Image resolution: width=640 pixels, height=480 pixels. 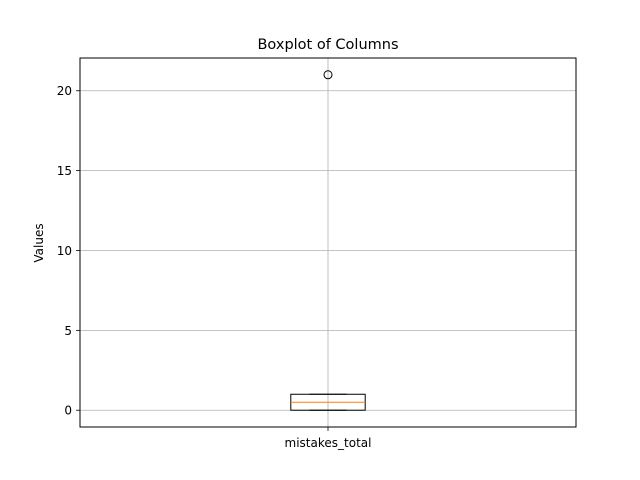 I want to click on box-layer, so click(x=328, y=240).